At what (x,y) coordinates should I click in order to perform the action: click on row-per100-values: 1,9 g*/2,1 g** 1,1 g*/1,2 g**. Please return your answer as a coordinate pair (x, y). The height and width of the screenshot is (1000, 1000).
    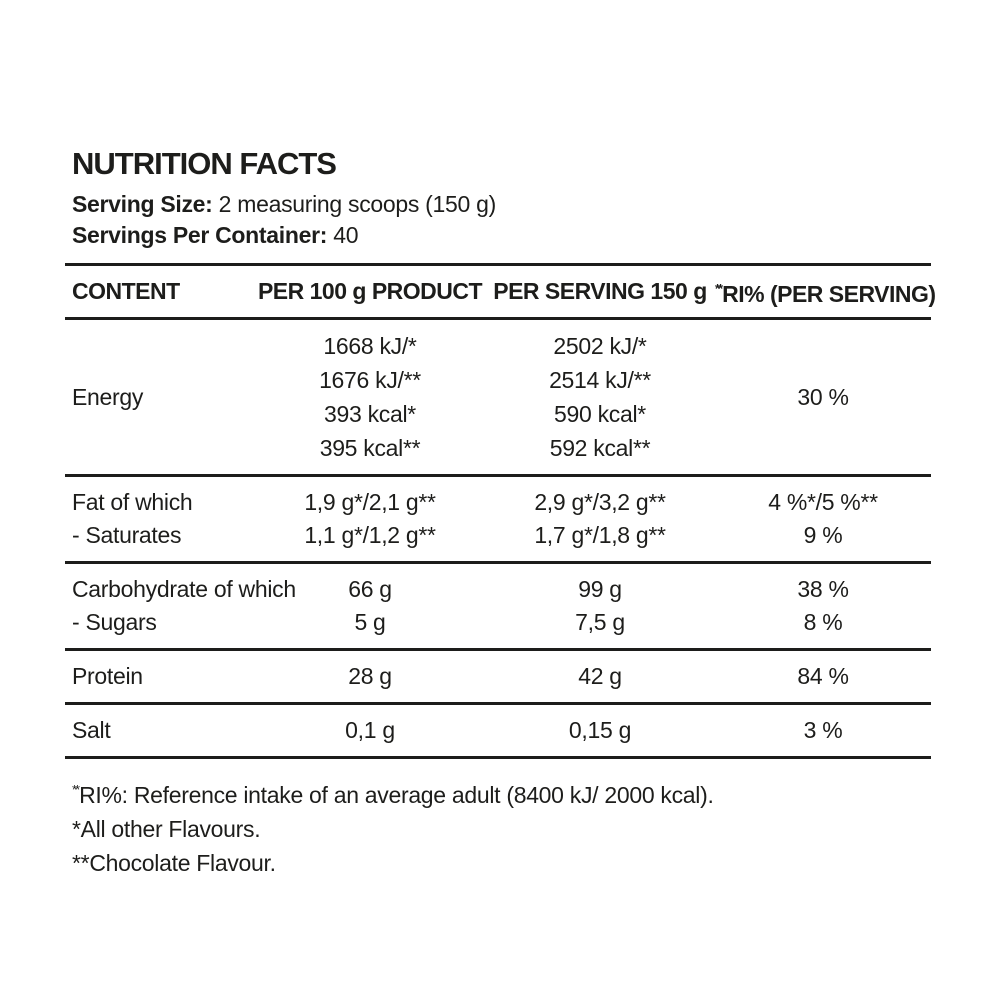
    Looking at the image, I should click on (370, 518).